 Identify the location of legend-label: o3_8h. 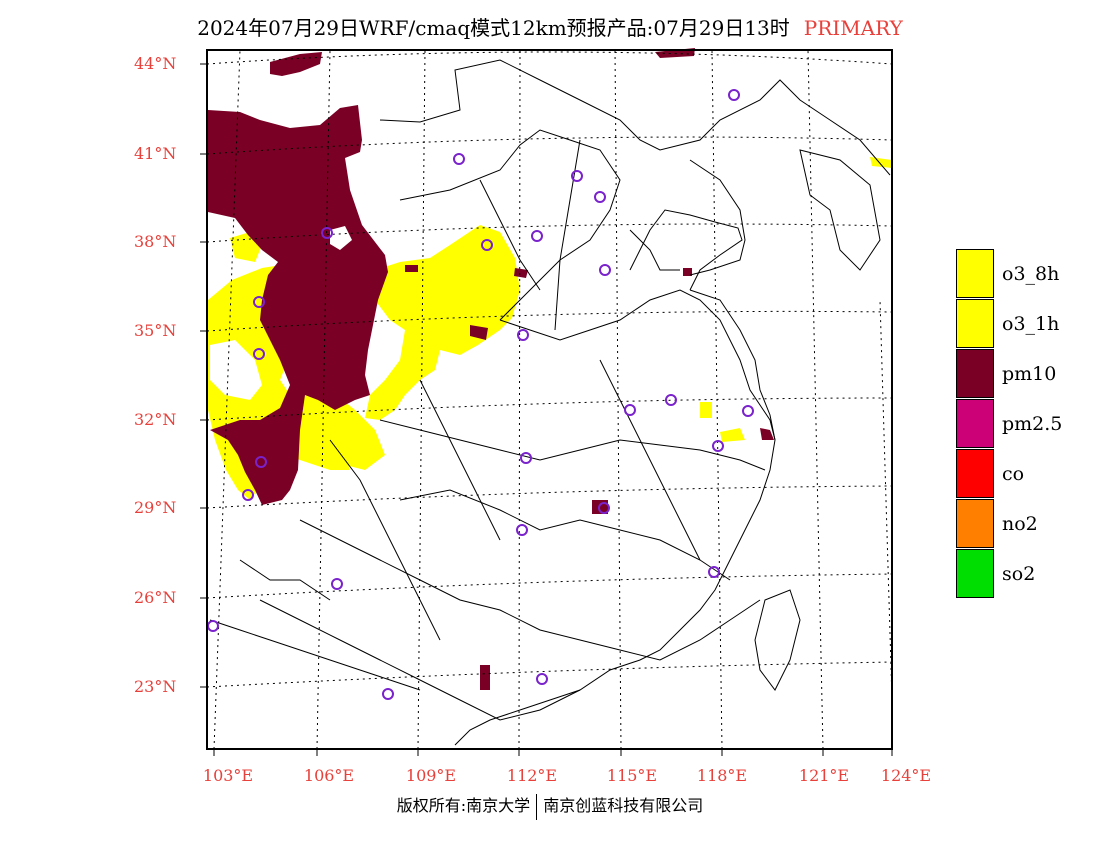
(1031, 274).